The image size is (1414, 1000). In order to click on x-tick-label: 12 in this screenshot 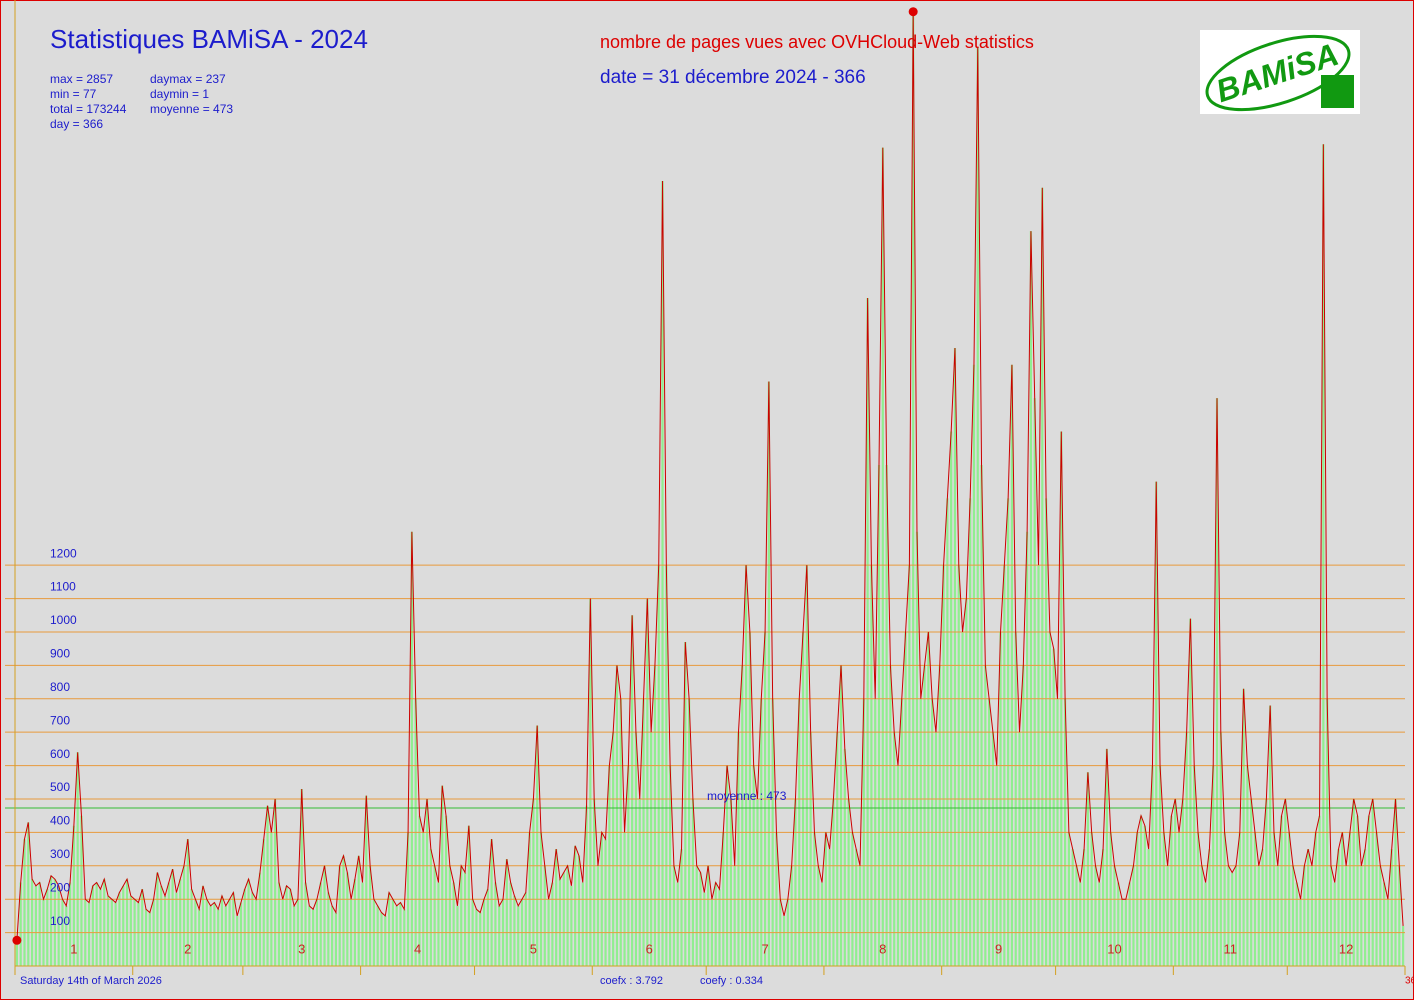, I will do `click(1346, 948)`.